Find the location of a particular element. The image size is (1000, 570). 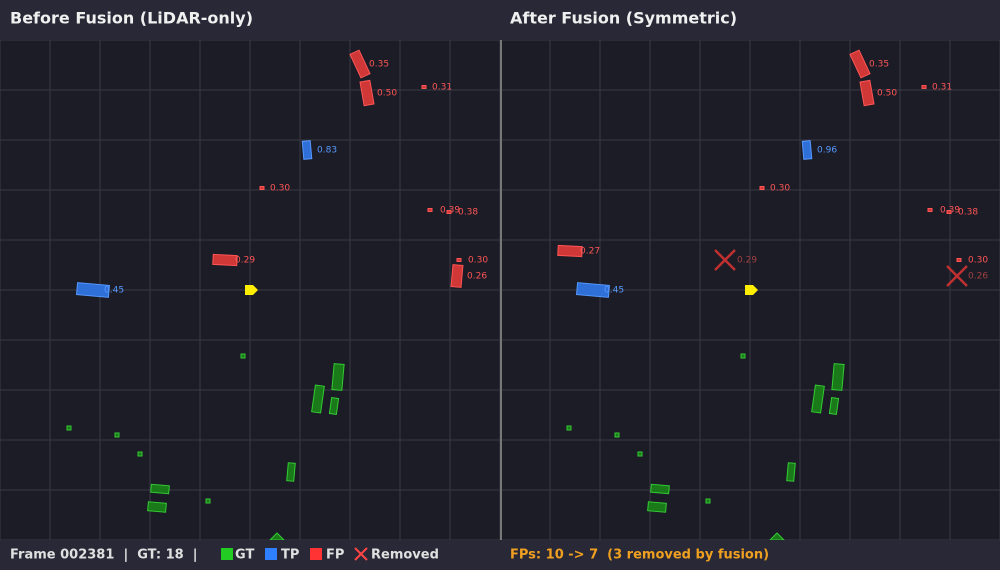

legend-label: GT is located at coordinates (244, 555).